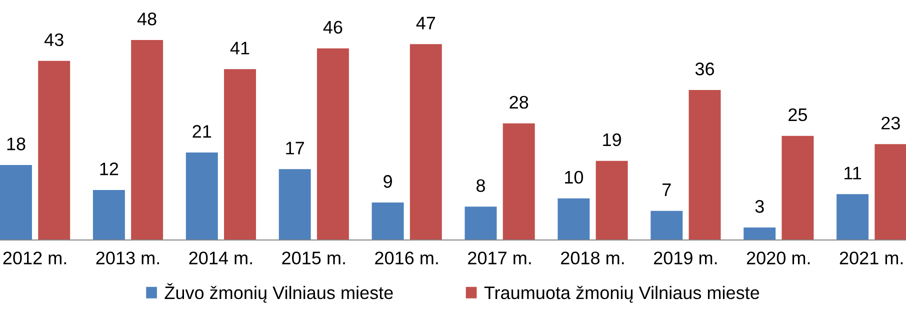 The width and height of the screenshot is (906, 319). Describe the element at coordinates (666, 190) in the screenshot. I see `data-label: 7` at that location.